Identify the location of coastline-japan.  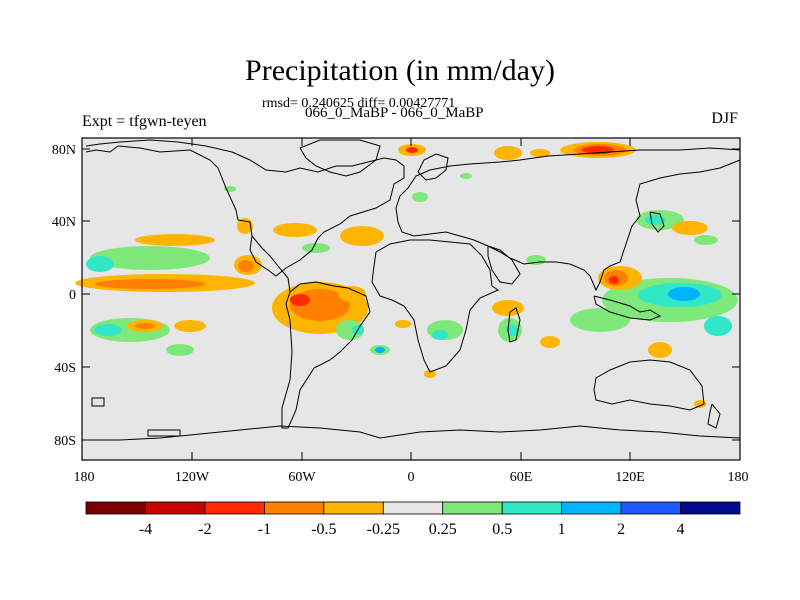
(657, 222).